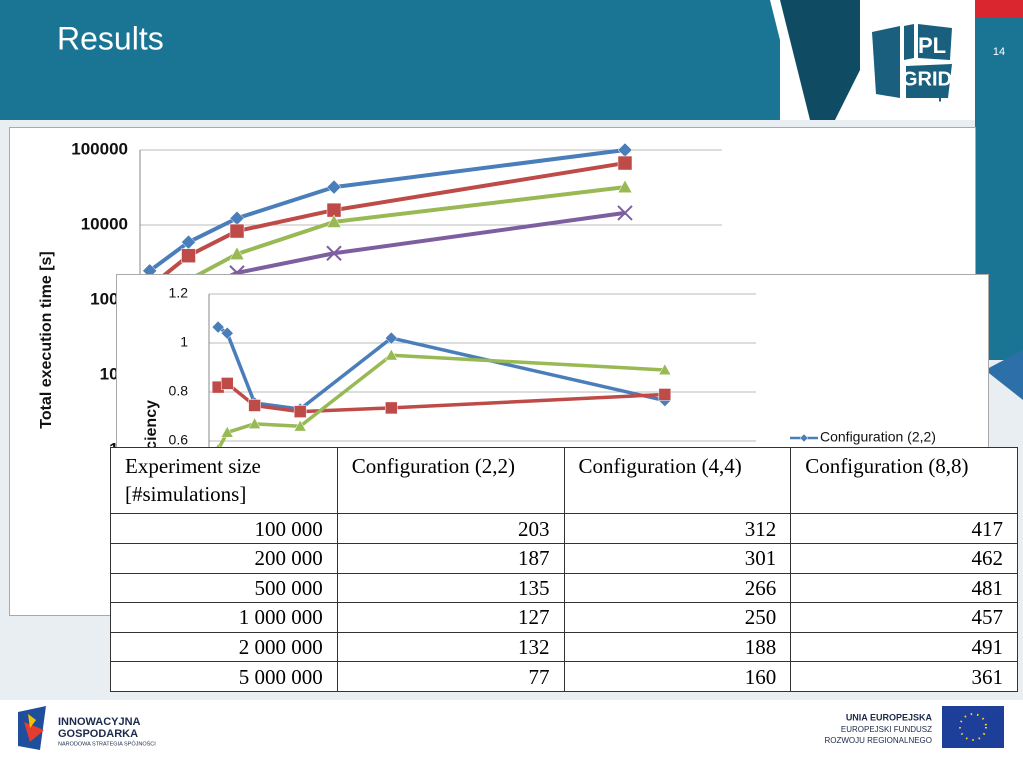  I want to click on row: 200 000 187 301 462, so click(564, 558).